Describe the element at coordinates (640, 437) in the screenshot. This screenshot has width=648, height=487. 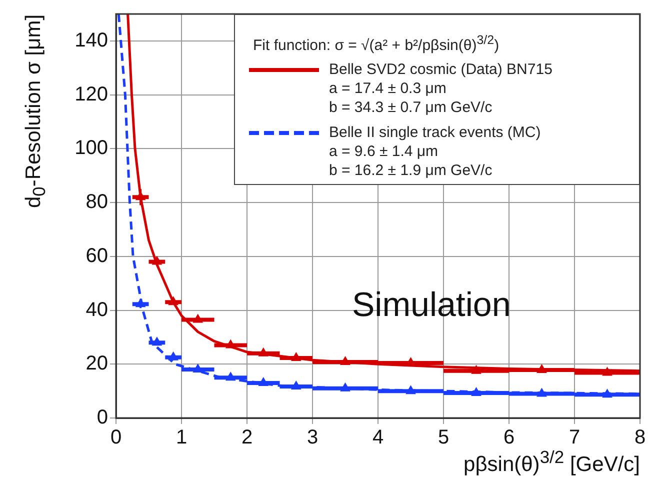
I see `x-tick-label: 8` at that location.